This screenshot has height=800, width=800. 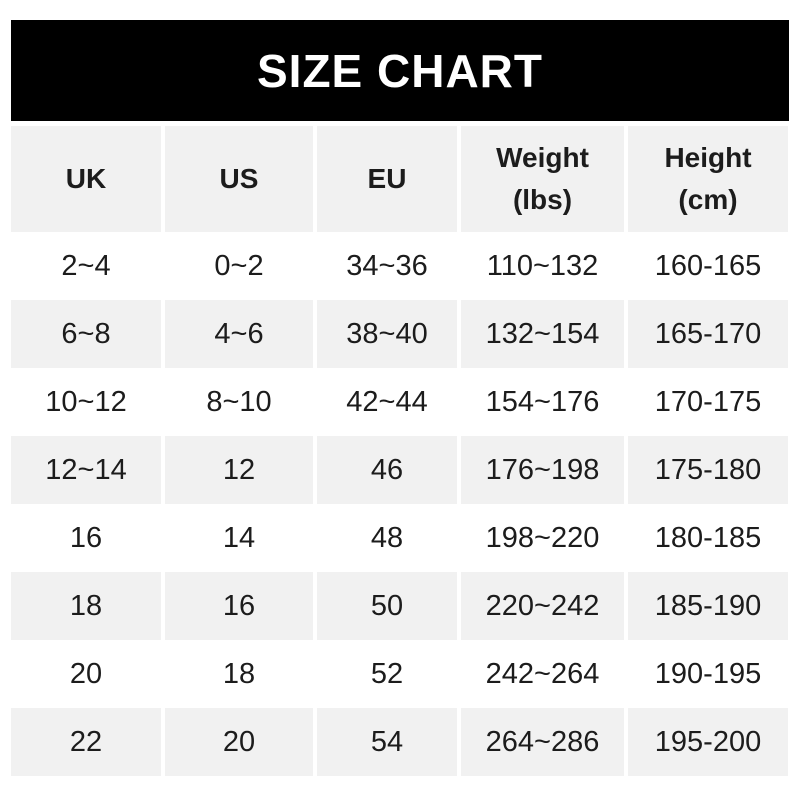 What do you see at coordinates (387, 334) in the screenshot?
I see `cell-eu: 38~40` at bounding box center [387, 334].